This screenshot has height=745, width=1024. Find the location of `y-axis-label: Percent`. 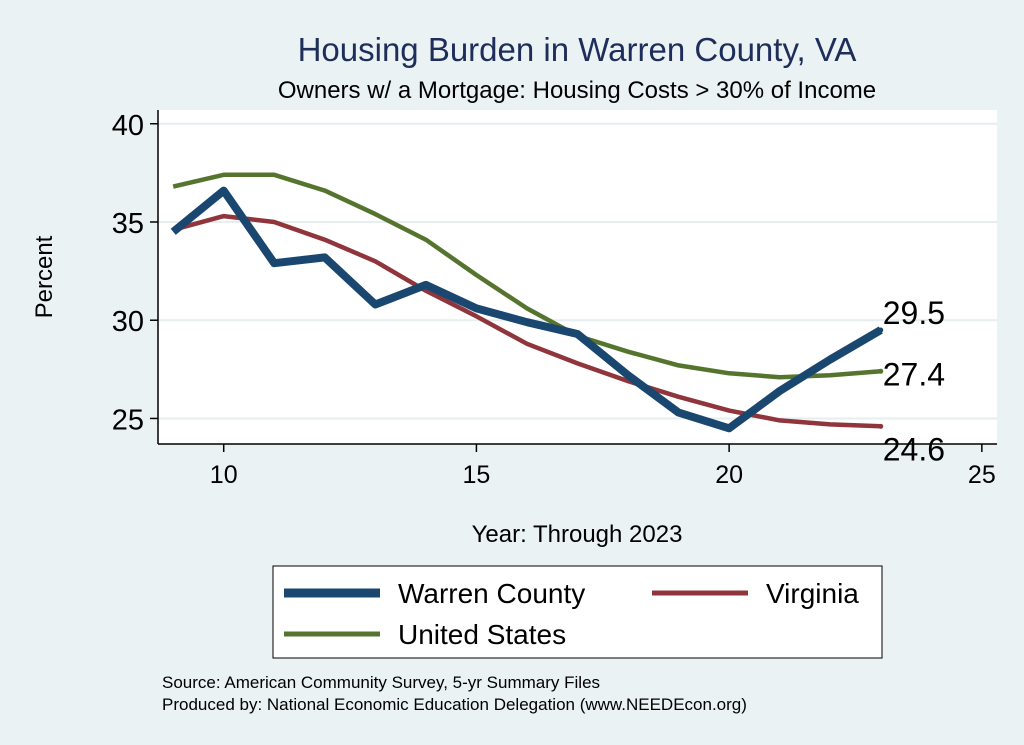

y-axis-label: Percent is located at coordinates (44, 276).